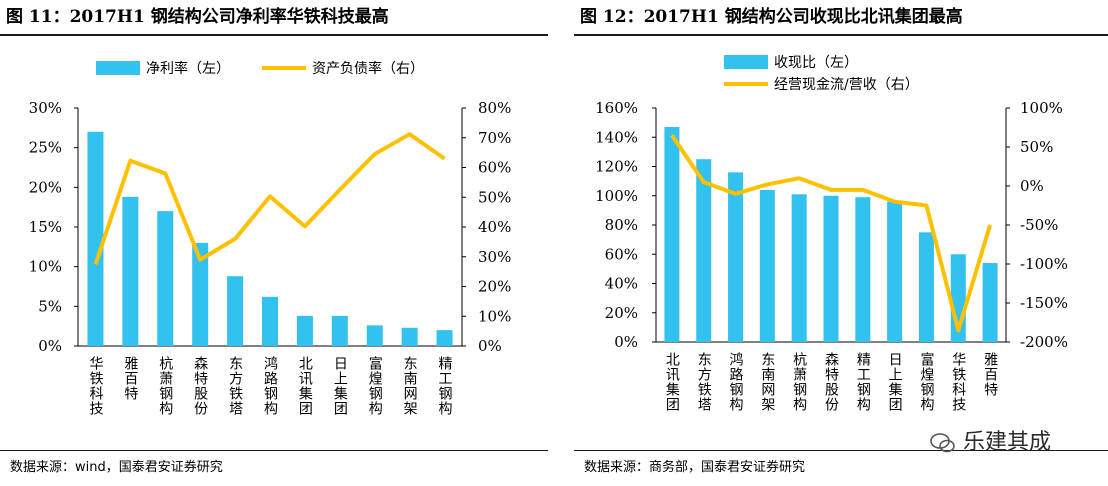  Describe the element at coordinates (188, 68) in the screenshot. I see `legend-label: 净利率（左）` at that location.